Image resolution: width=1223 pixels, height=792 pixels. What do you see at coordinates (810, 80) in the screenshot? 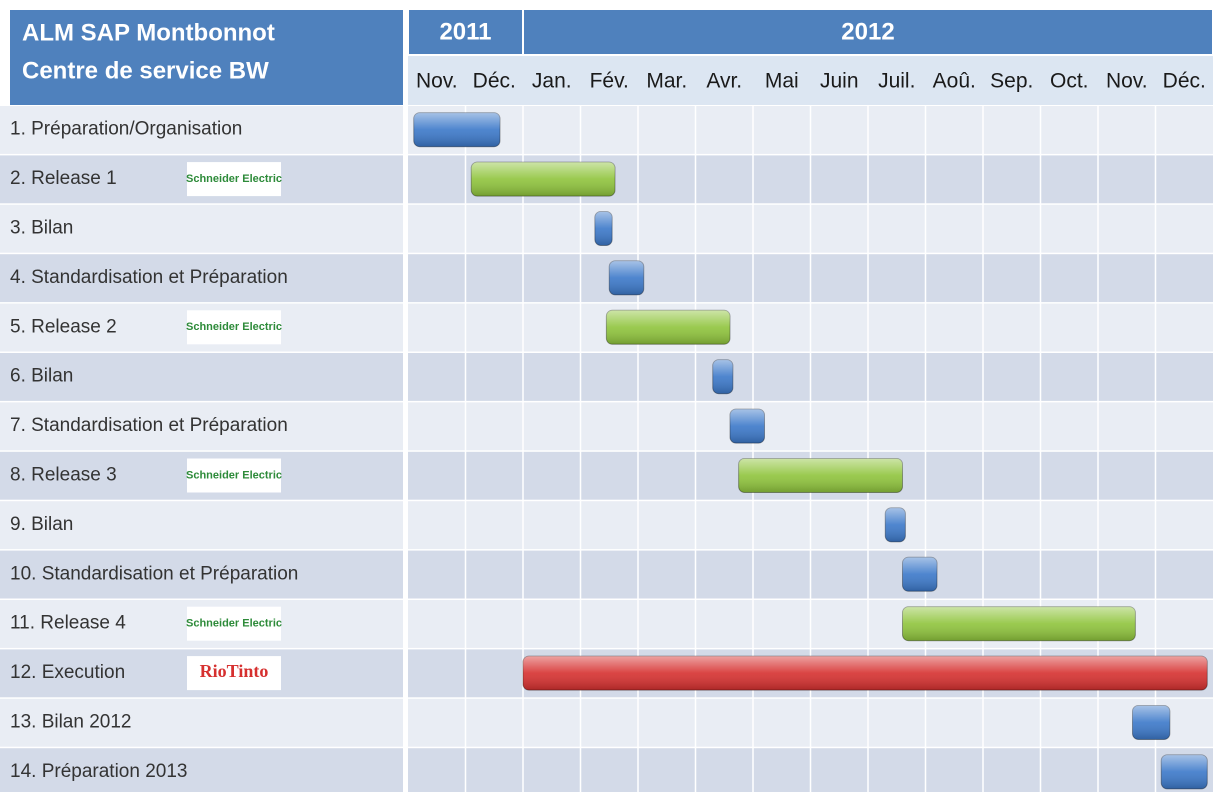
I see `month-header` at bounding box center [810, 80].